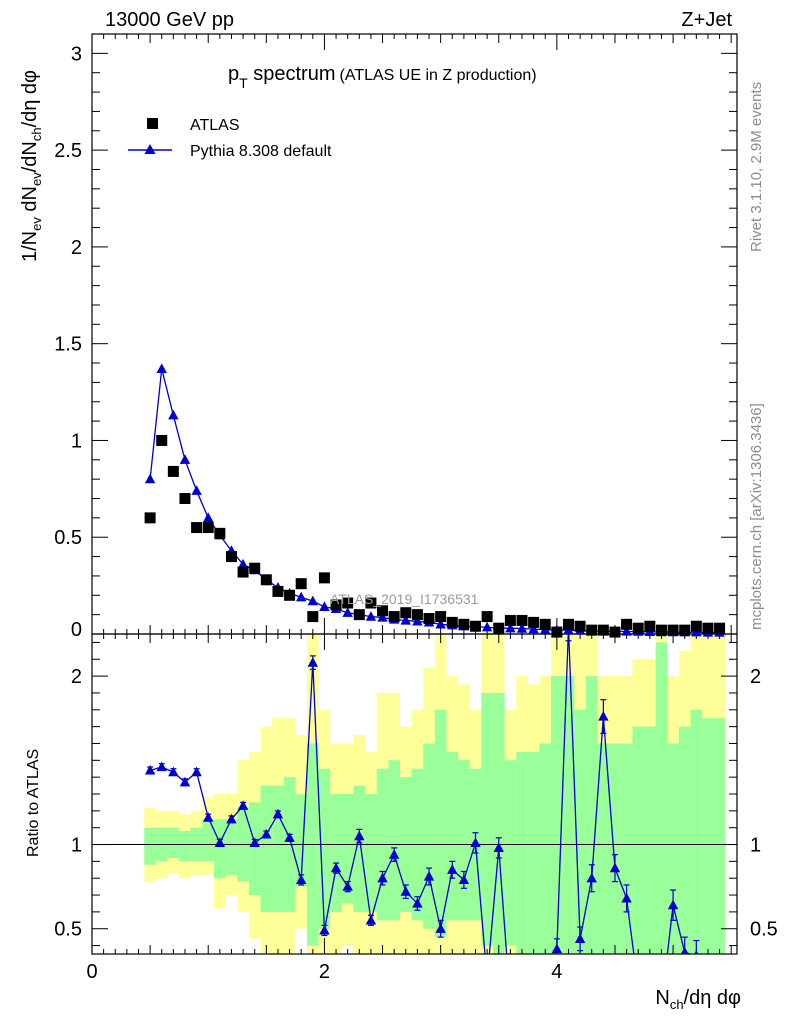 The image size is (786, 1024). Describe the element at coordinates (215, 125) in the screenshot. I see `legend-atlas-label: ATLAS` at that location.